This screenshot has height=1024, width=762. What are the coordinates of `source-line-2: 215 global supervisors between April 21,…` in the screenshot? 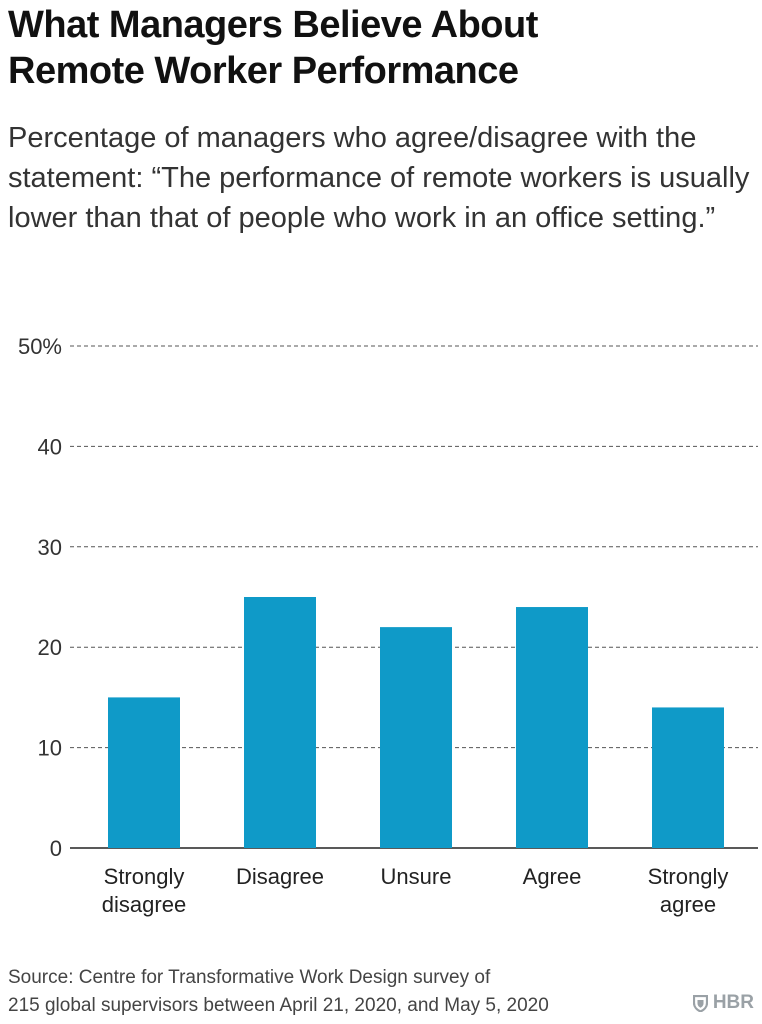 It's located at (278, 1005).